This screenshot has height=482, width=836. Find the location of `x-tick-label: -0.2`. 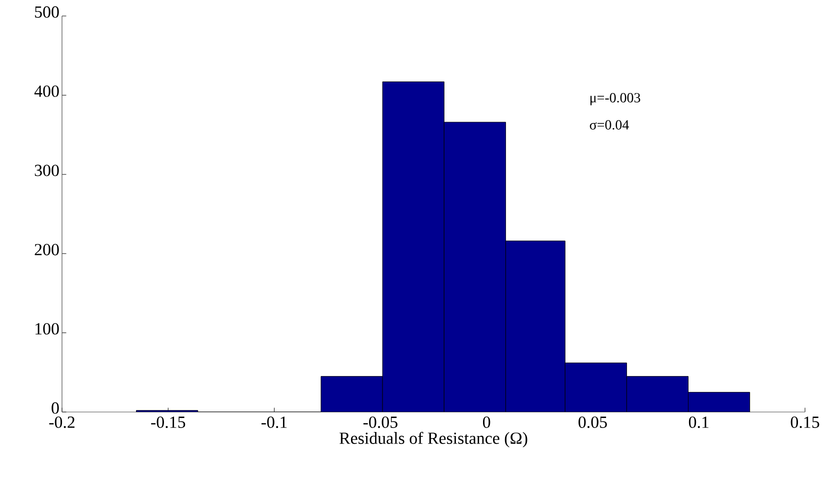

x-tick-label: -0.2 is located at coordinates (61, 422).